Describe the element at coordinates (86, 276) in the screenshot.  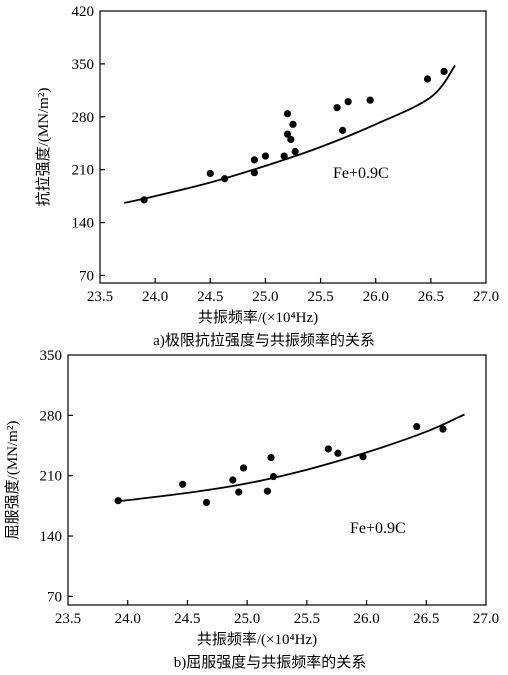
I see `chart-a-y-tick-label: 70` at that location.